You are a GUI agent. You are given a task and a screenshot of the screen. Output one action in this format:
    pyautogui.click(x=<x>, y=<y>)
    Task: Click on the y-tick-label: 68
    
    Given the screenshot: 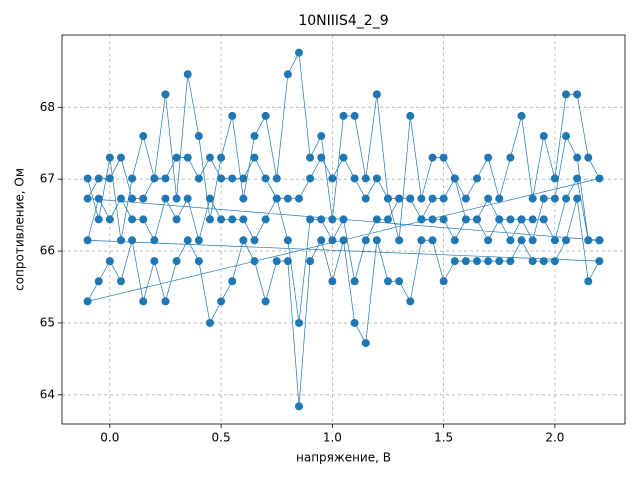 What is the action you would take?
    pyautogui.click(x=47, y=107)
    